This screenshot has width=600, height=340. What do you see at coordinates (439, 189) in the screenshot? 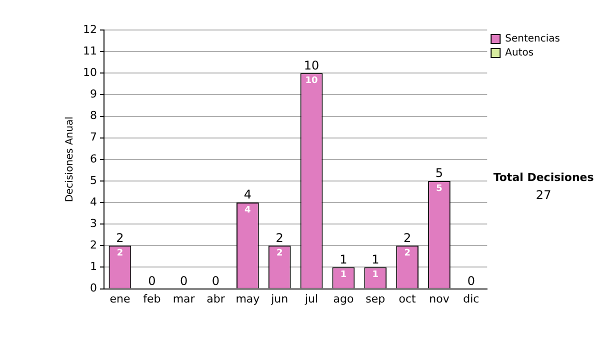
I see `data-label: 5` at bounding box center [439, 189].